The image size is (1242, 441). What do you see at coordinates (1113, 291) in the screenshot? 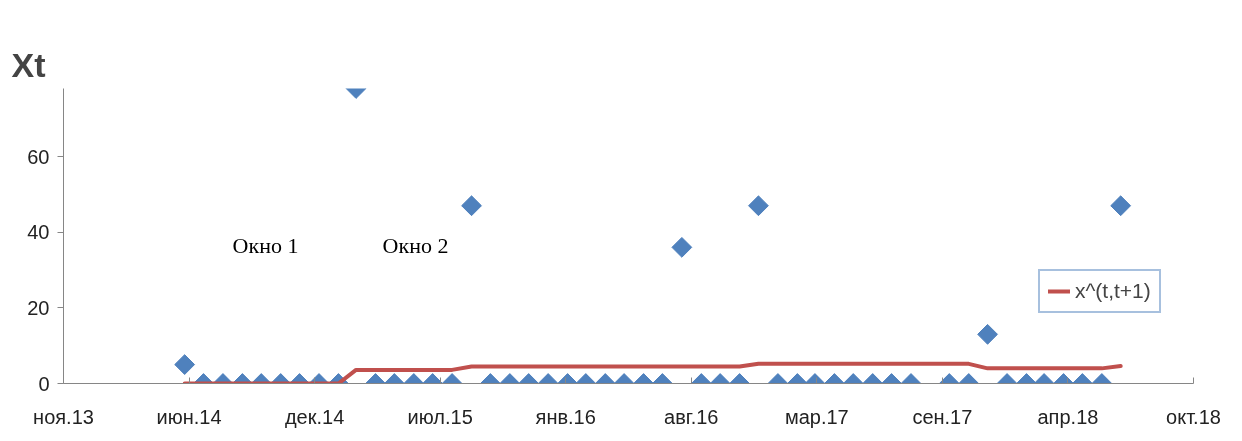
I see `legend-label: x^(t,t+1)` at bounding box center [1113, 291].